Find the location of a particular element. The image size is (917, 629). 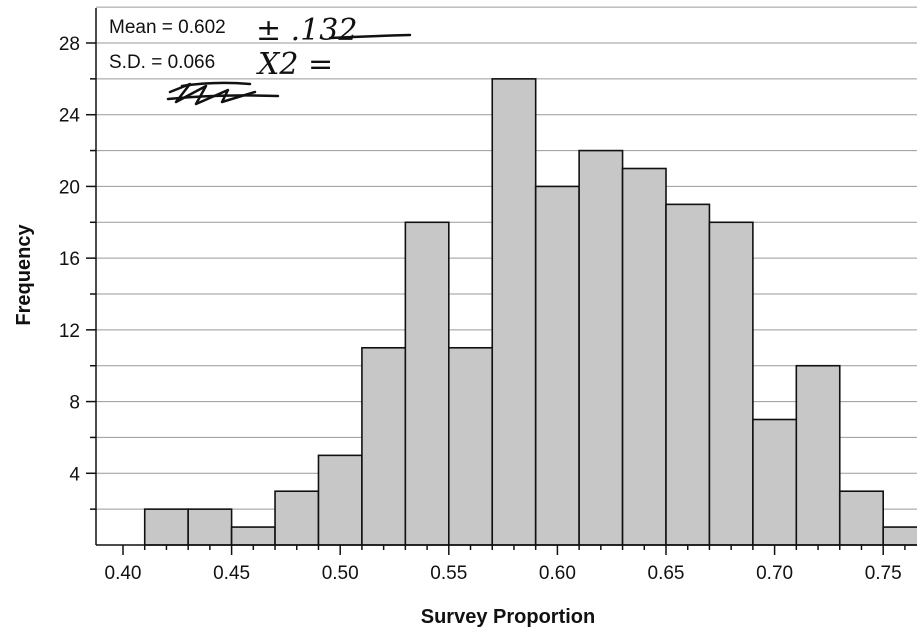

x-tick-label: 0.70 is located at coordinates (774, 573).